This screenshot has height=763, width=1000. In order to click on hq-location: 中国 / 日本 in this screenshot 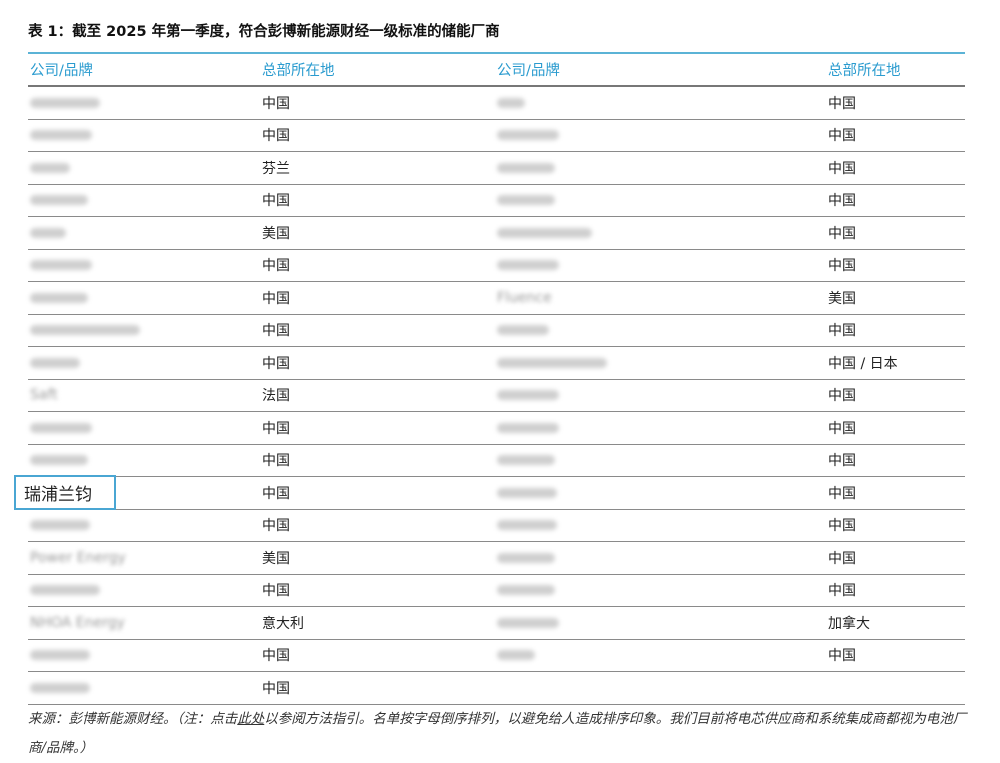, I will do `click(863, 363)`.